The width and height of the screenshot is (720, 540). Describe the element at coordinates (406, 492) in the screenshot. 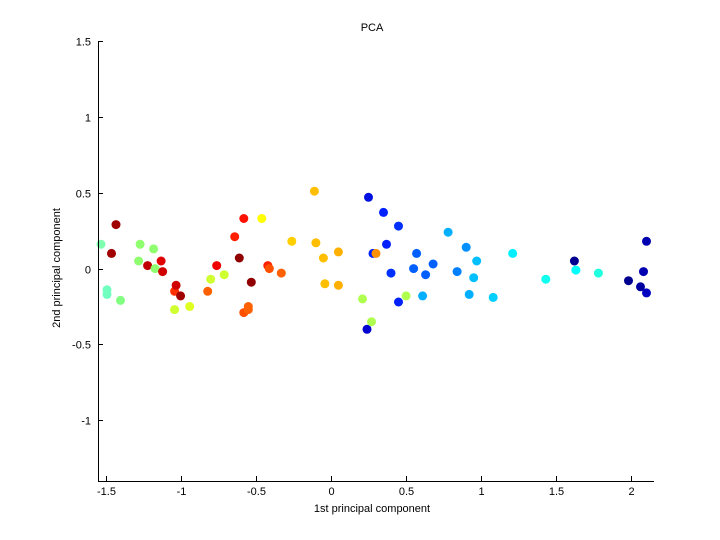

I see `x-tick-label: 0.5` at that location.